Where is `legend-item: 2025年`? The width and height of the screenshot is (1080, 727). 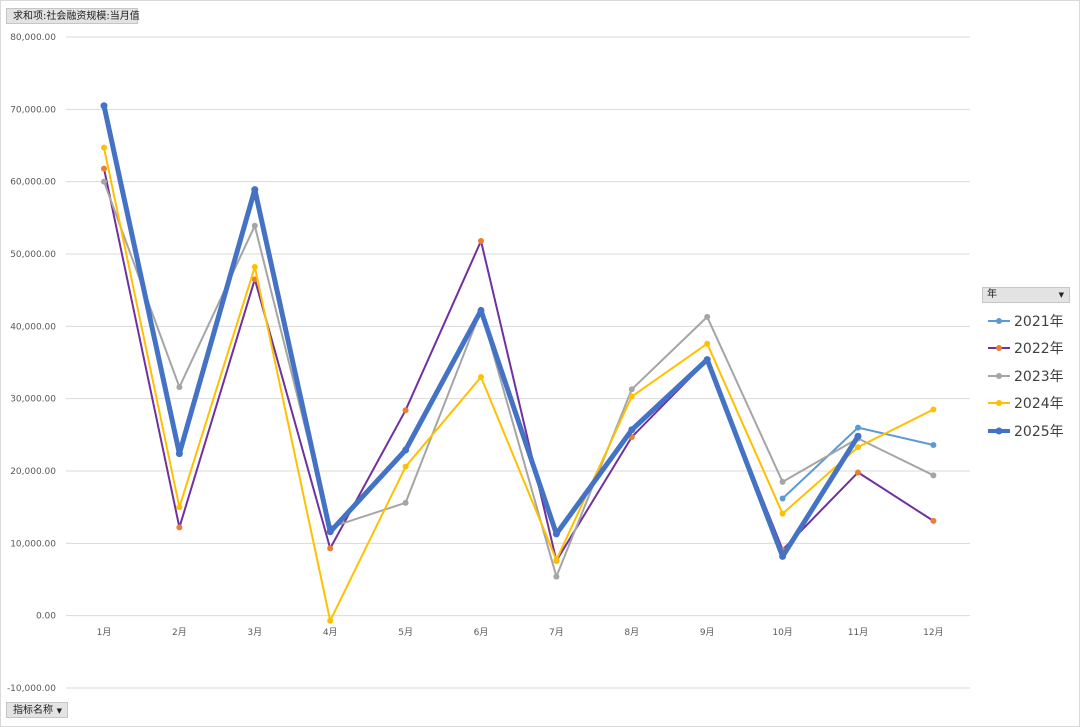 legend-item: 2025年 is located at coordinates (1031, 431).